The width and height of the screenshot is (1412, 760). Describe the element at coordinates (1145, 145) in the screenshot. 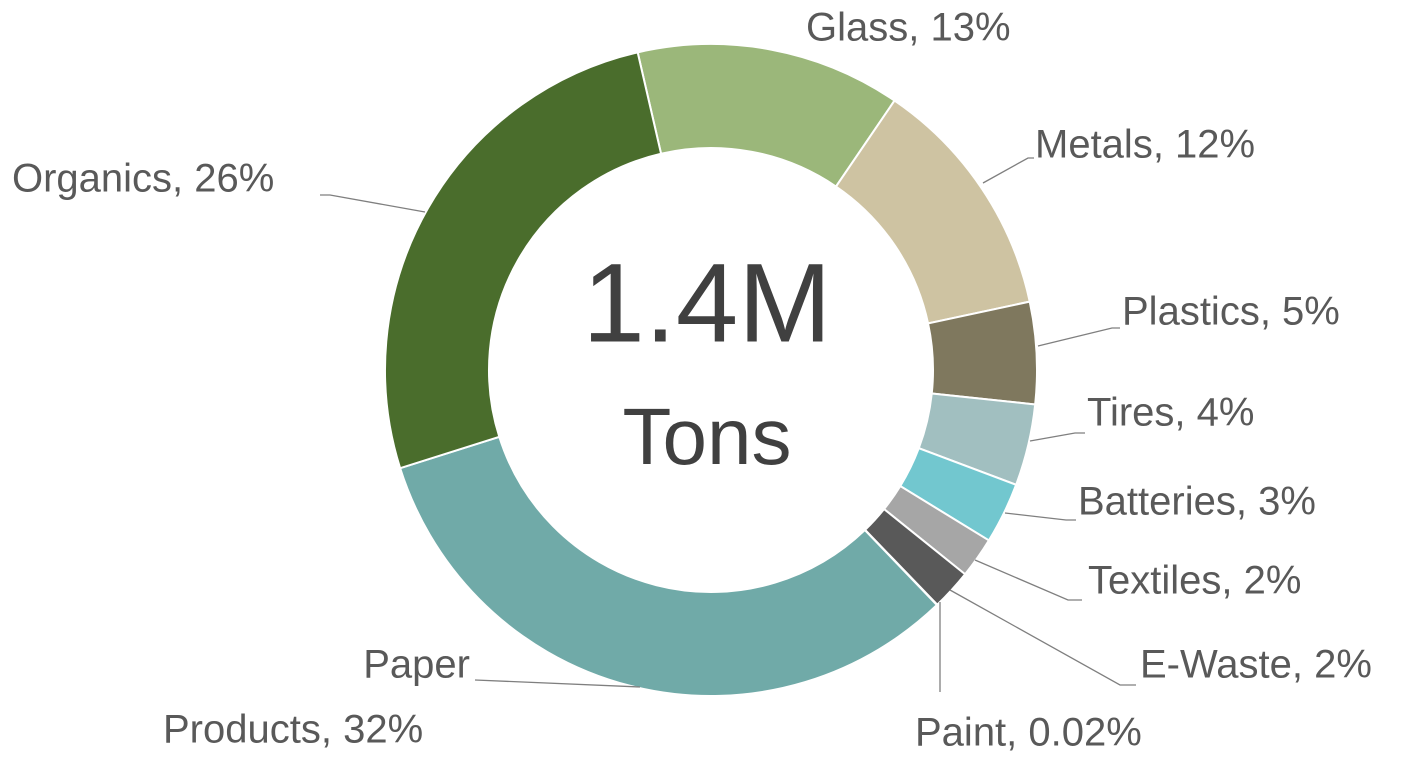

I see `data-label: Metals, 12%` at that location.